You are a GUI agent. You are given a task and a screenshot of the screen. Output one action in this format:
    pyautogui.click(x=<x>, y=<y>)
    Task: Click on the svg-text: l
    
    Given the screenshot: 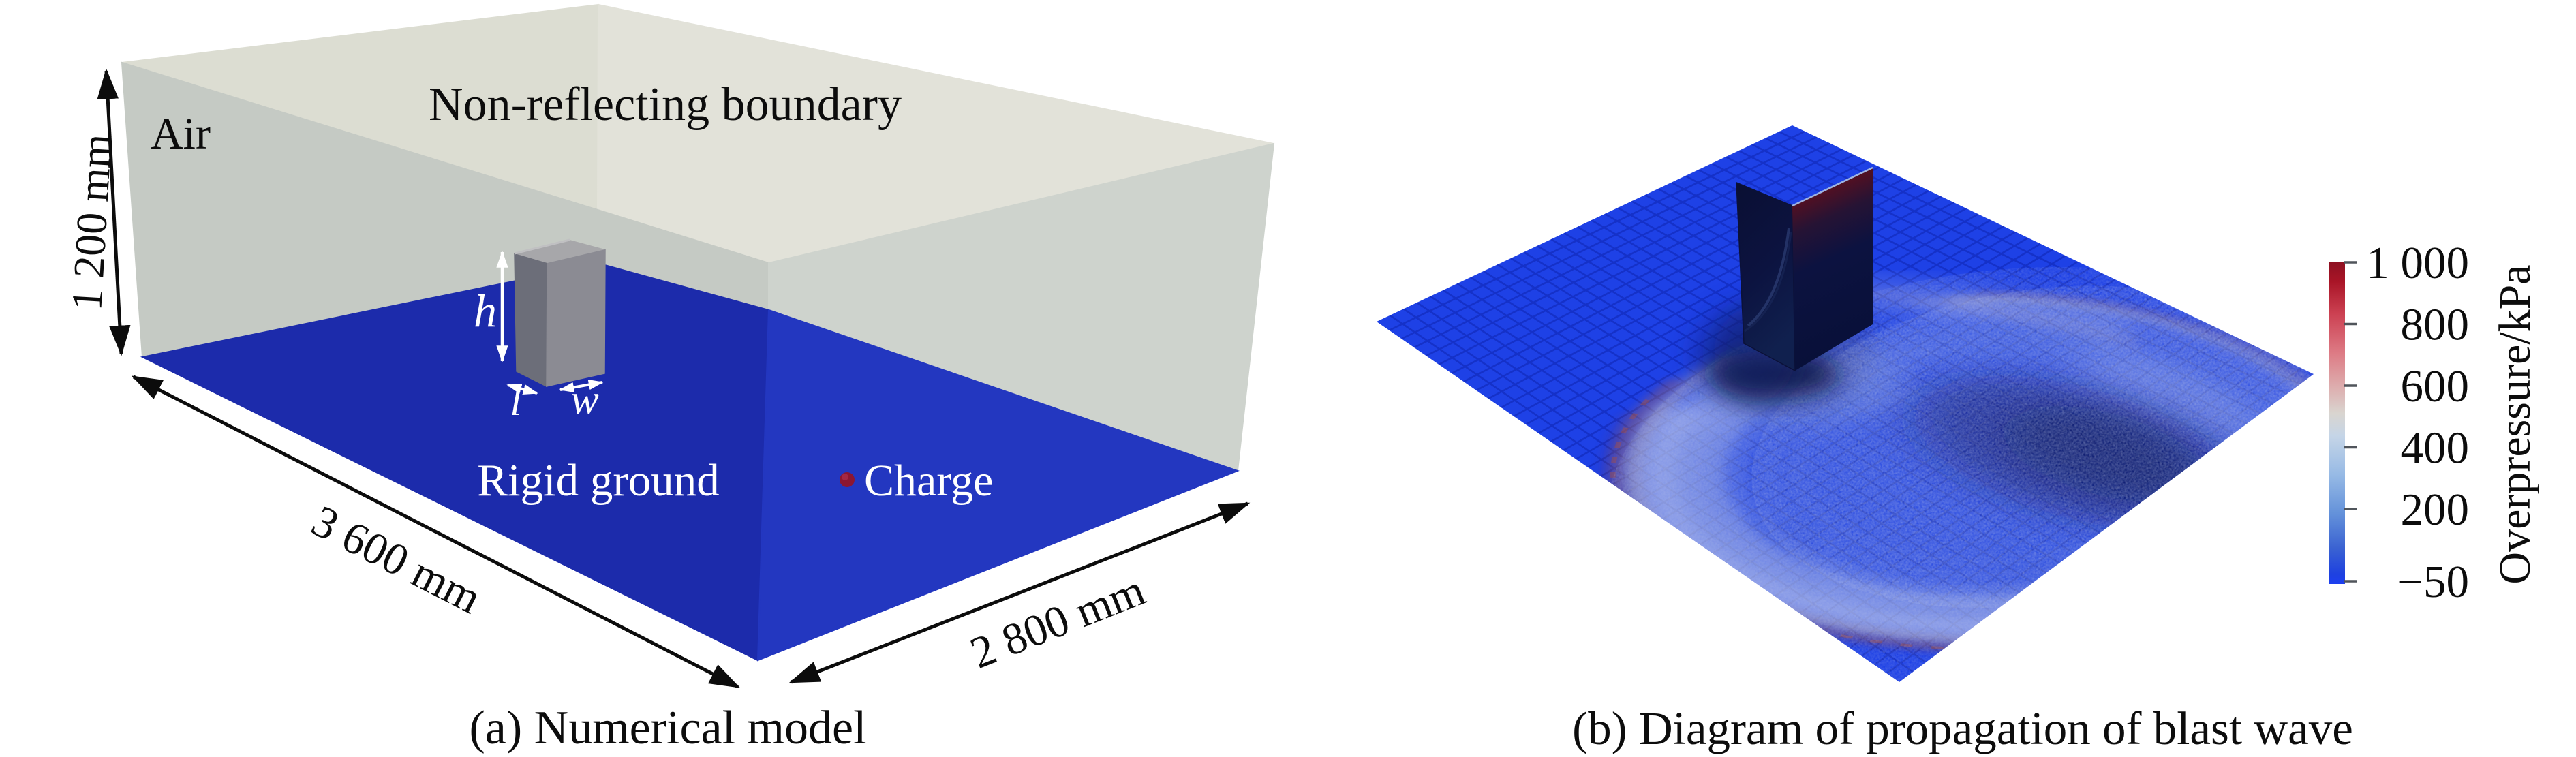 What is the action you would take?
    pyautogui.click(x=515, y=401)
    